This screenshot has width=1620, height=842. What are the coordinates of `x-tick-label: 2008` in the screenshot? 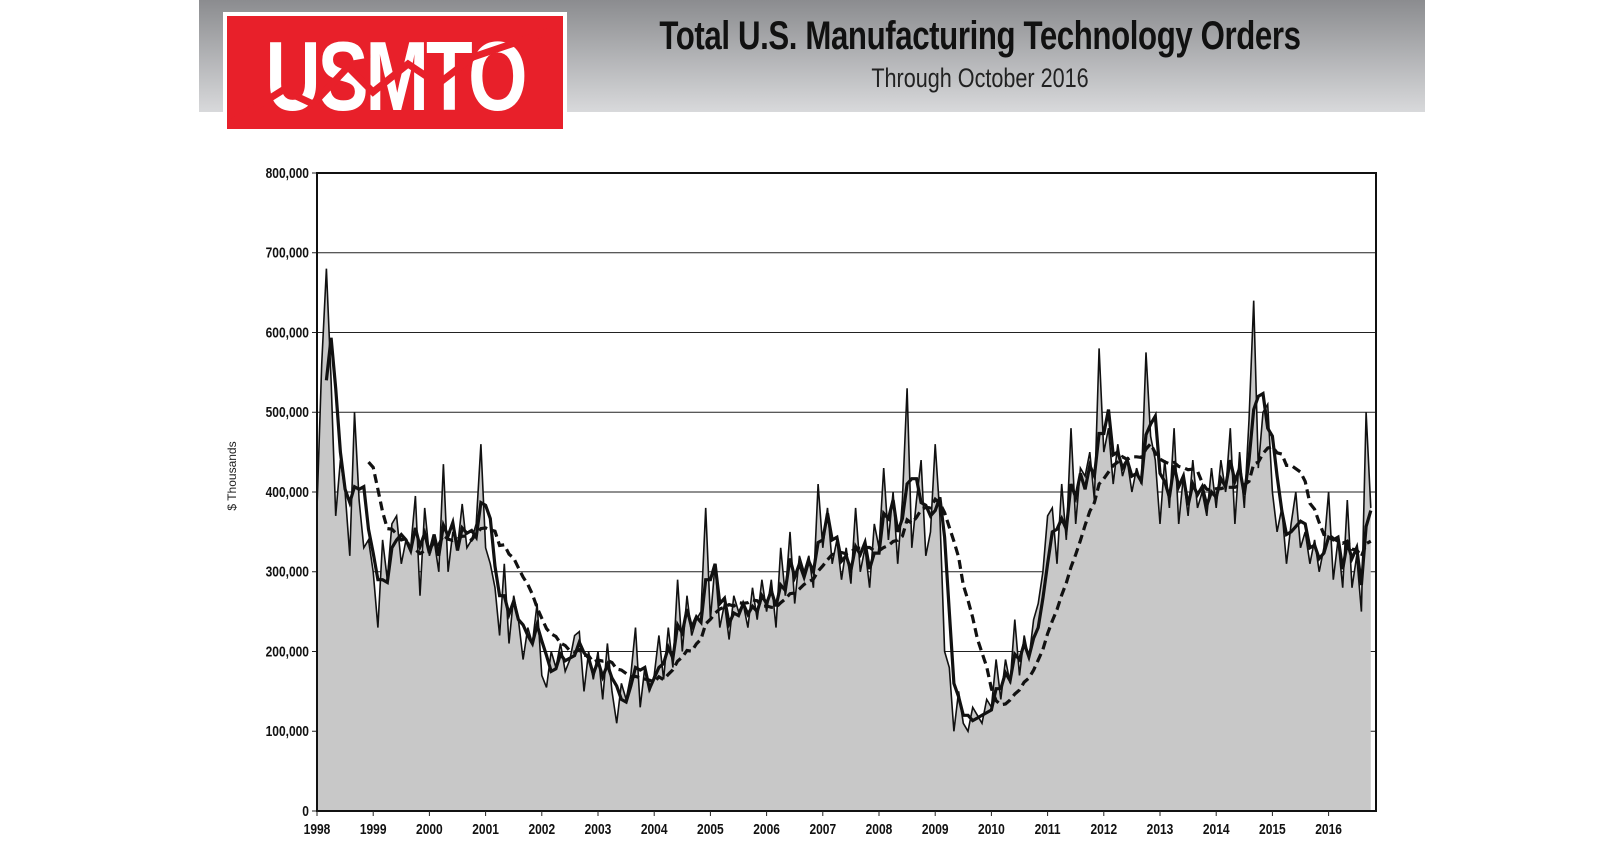 It's located at (879, 829).